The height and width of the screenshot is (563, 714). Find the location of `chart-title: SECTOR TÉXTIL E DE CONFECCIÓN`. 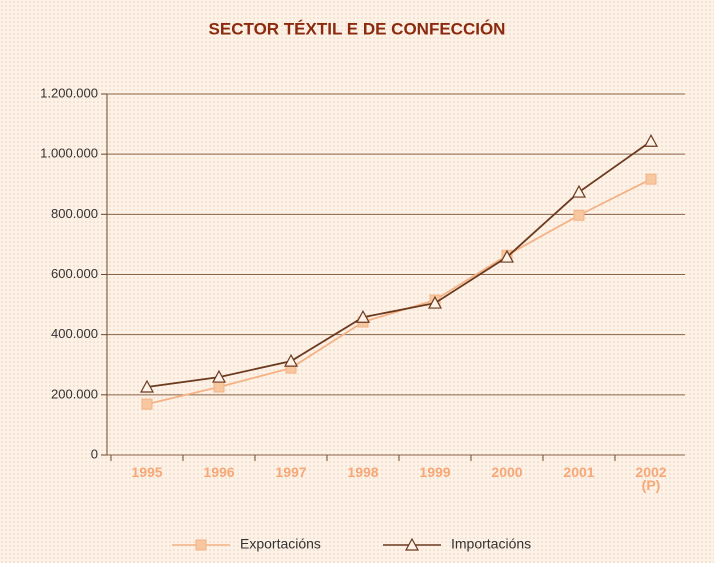

chart-title: SECTOR TÉXTIL E DE CONFECCIÓN is located at coordinates (357, 28).